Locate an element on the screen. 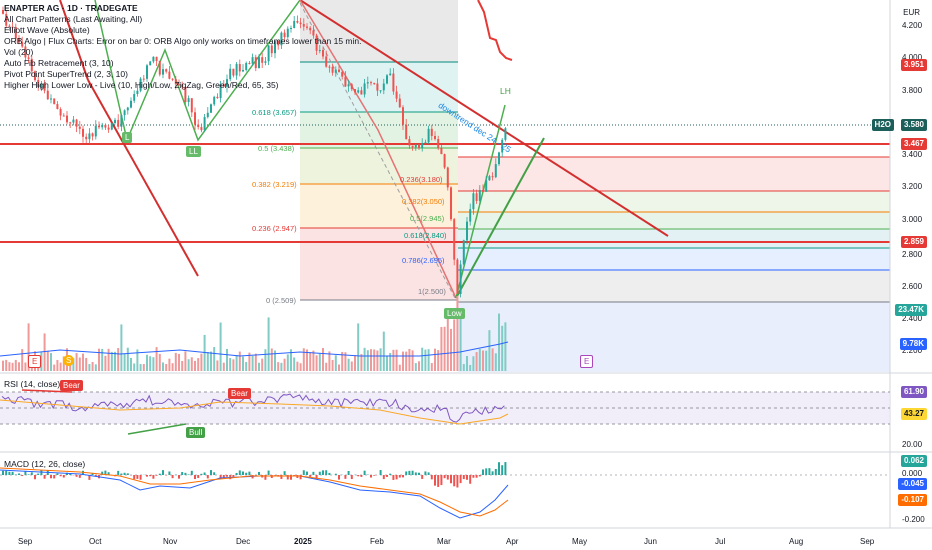  fib2-zone-blue is located at coordinates (674, 259).